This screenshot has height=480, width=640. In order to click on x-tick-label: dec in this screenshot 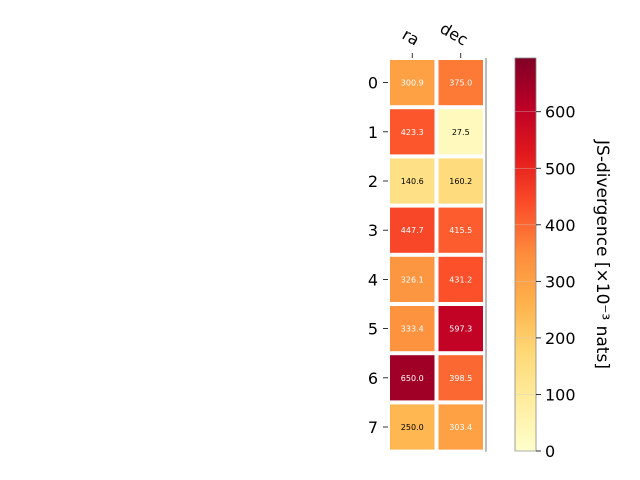, I will do `click(454, 34)`.